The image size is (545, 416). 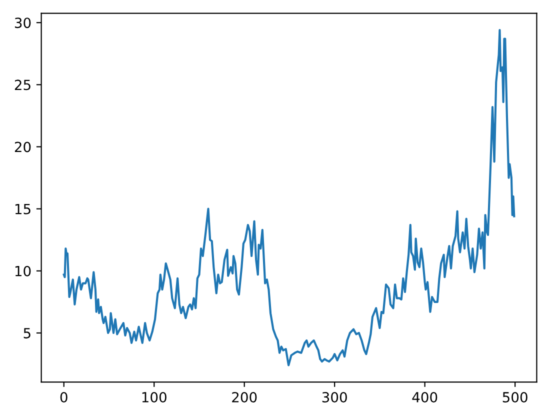 I want to click on x-tick-label: 100, so click(x=154, y=397).